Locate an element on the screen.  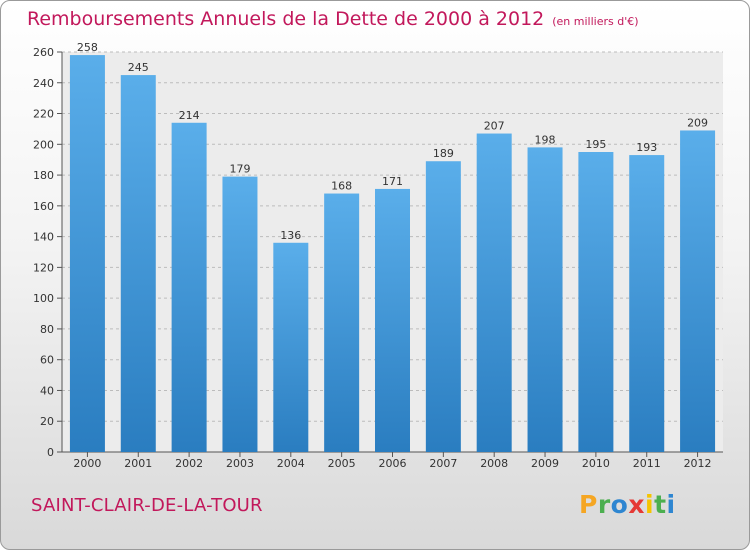
bar-value-label: 189 is located at coordinates (443, 153).